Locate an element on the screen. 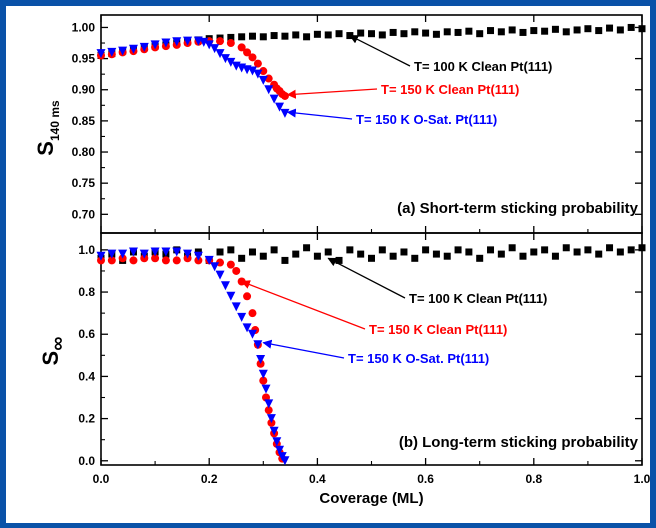 The height and width of the screenshot is (528, 656). annotation-label: T= 100 K Clean Pt(111) is located at coordinates (483, 66).